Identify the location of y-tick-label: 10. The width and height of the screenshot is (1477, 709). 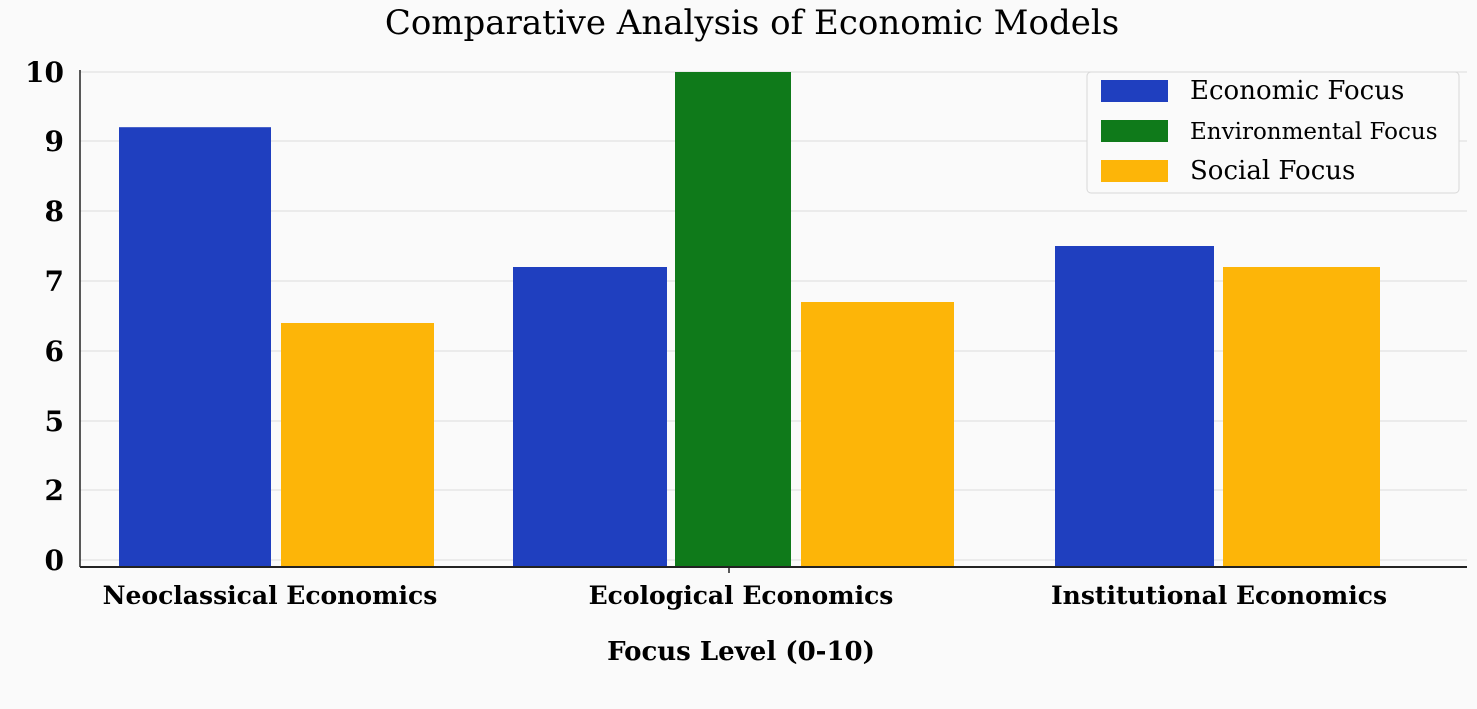
(44, 72).